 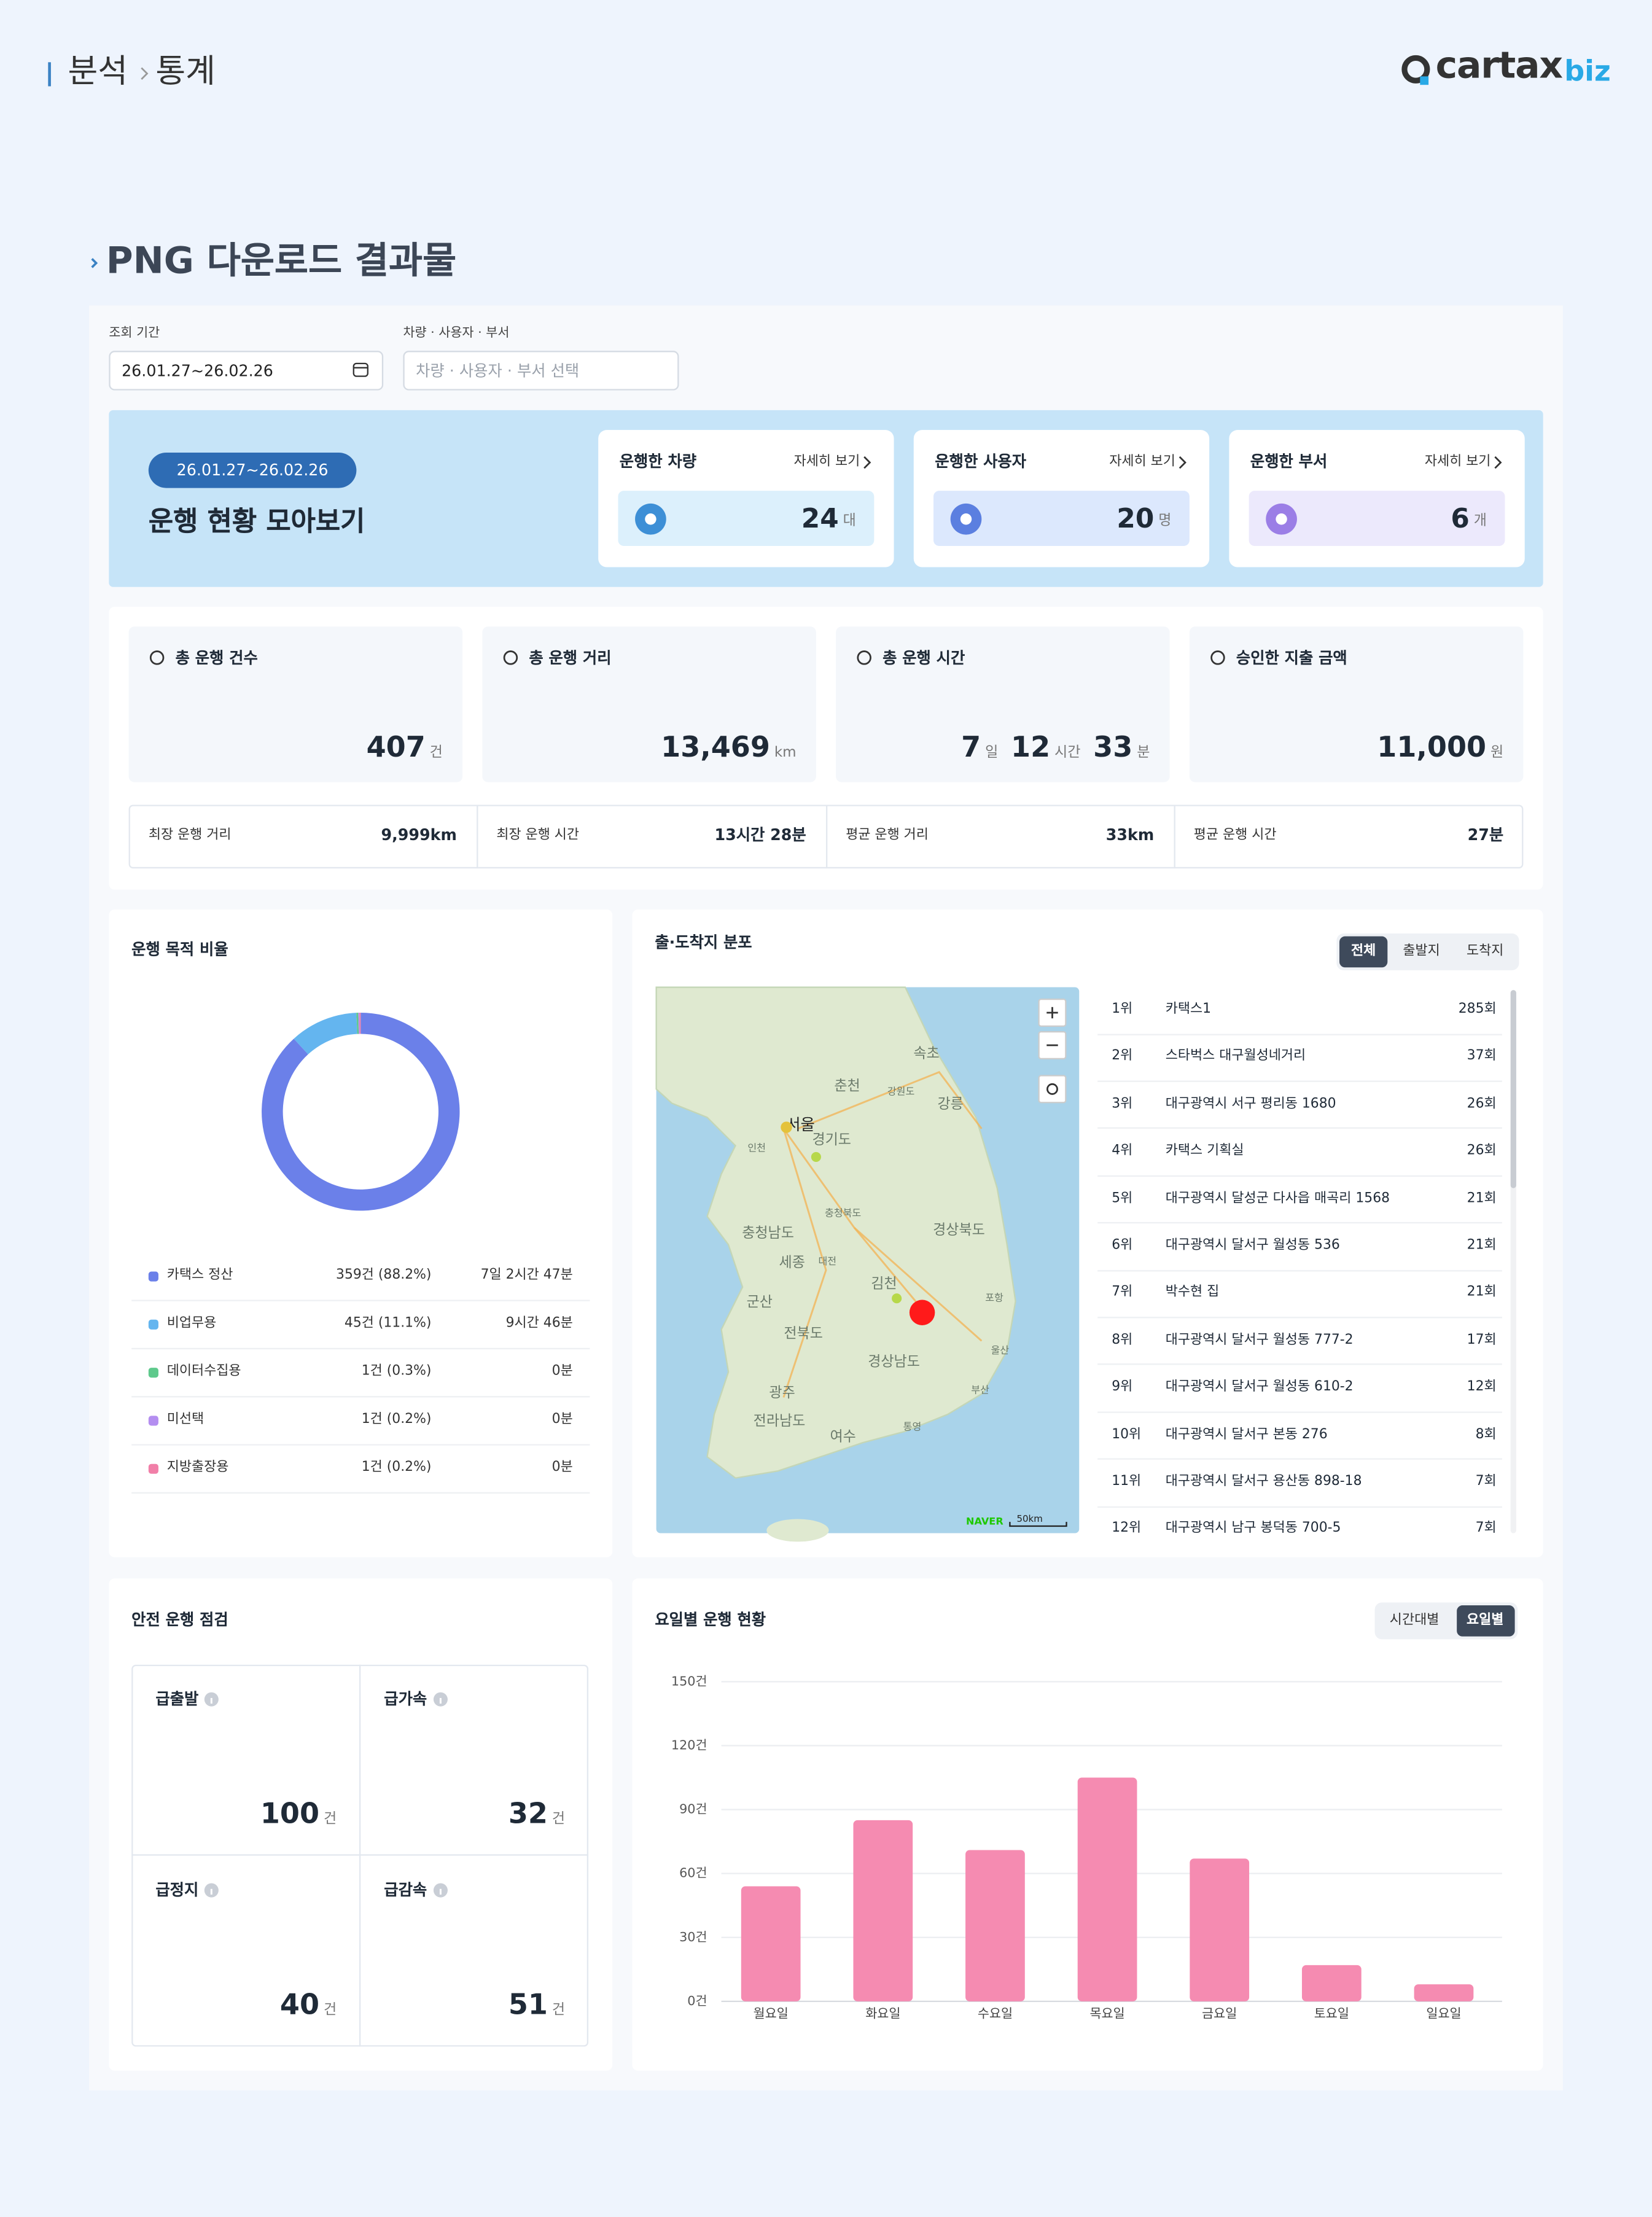 What do you see at coordinates (1122, 1056) in the screenshot?
I see `rank: 2위` at bounding box center [1122, 1056].